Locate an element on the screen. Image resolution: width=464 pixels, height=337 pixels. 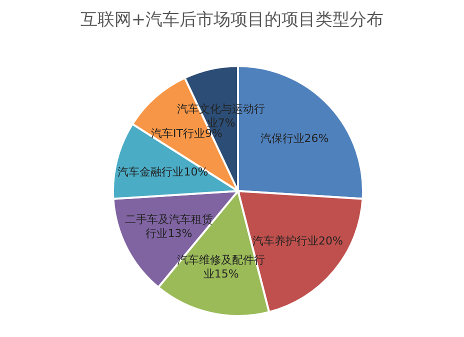
chart-title: 互联网+汽车后市场项目的项目类型分布 is located at coordinates (232, 20).